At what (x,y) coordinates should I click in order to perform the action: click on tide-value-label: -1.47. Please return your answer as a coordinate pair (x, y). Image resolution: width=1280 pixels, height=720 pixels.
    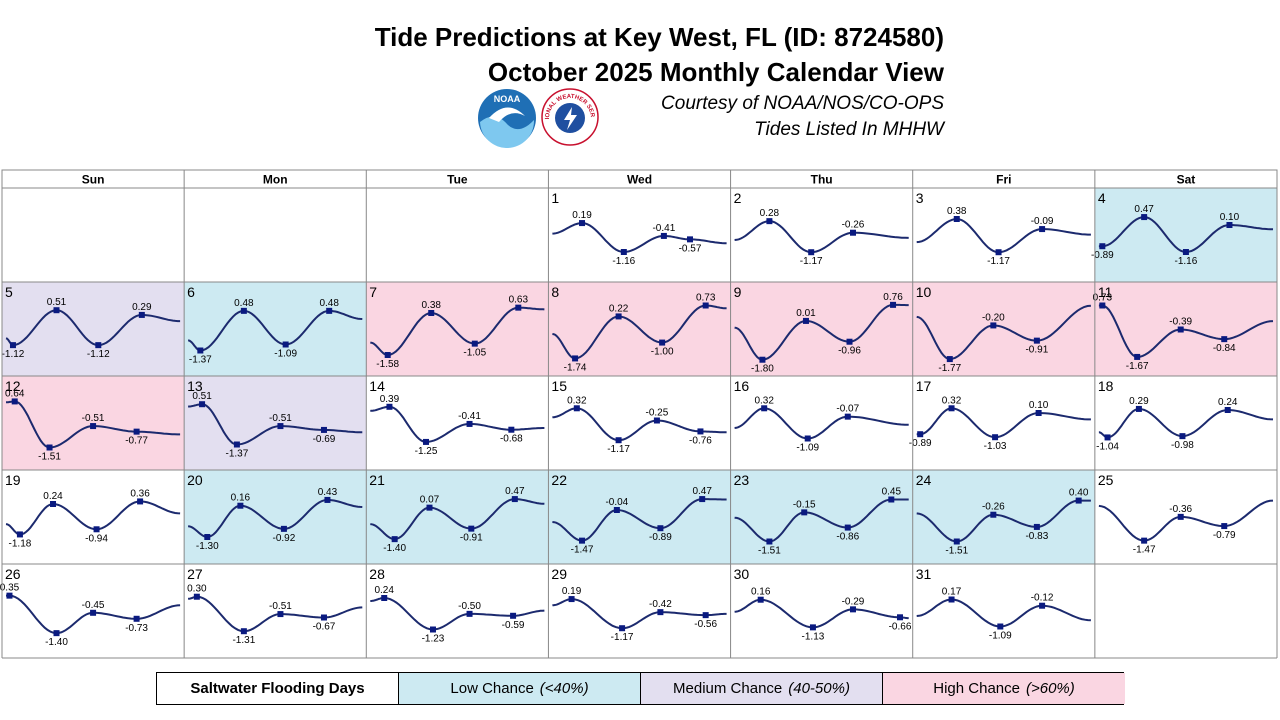
    Looking at the image, I should click on (1144, 550).